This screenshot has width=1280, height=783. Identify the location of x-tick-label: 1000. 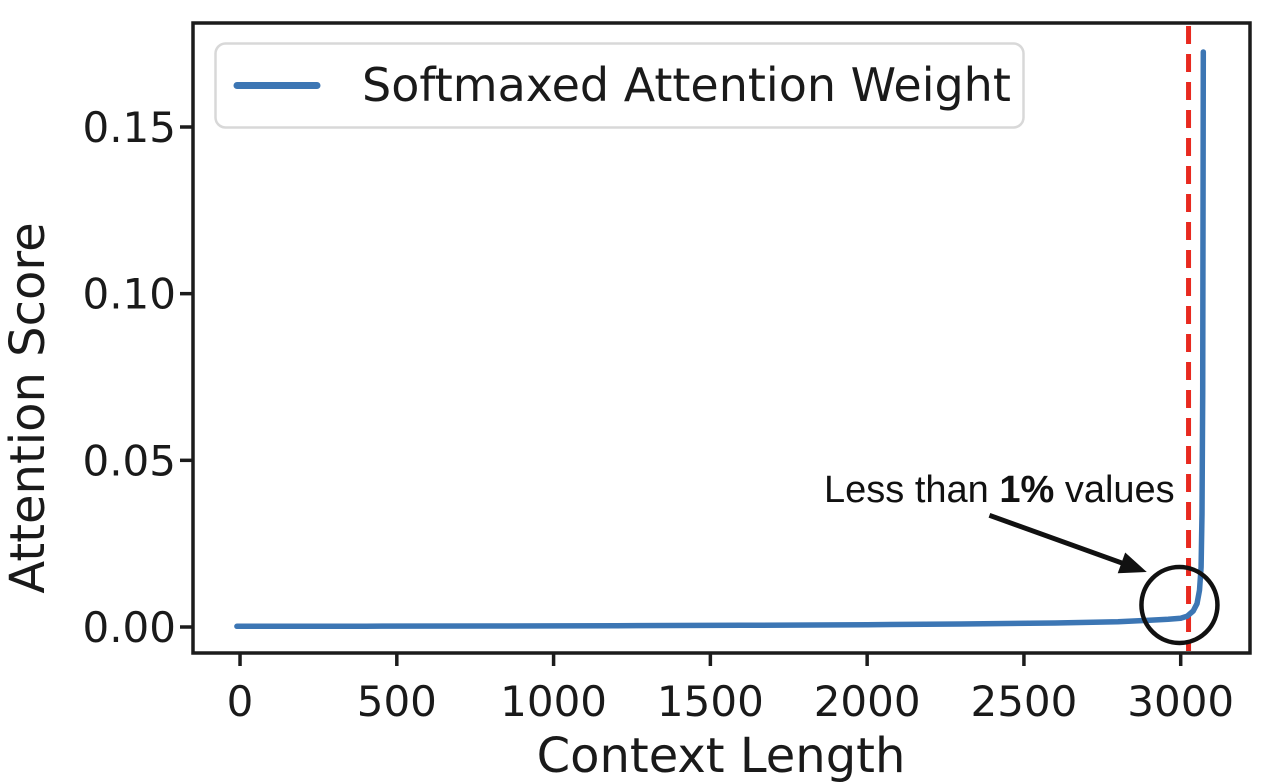
(553, 701).